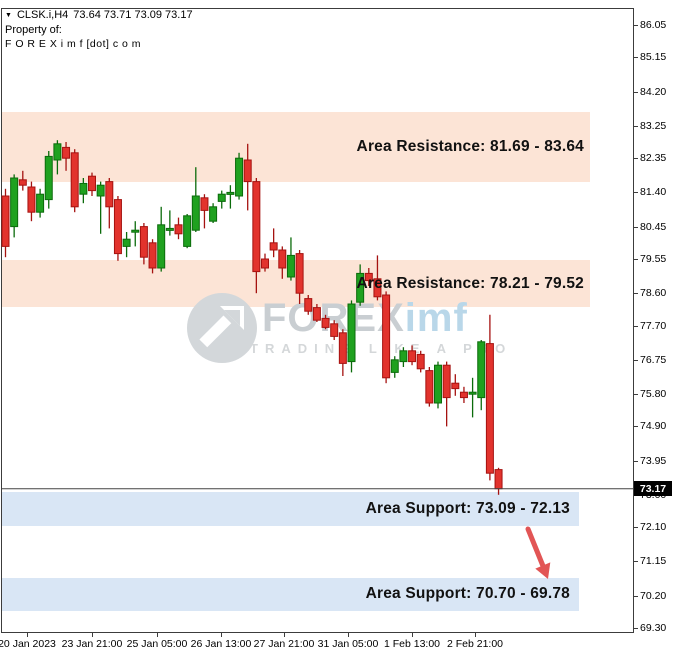  Describe the element at coordinates (42, 15) in the screenshot. I see `symbol-period-label: CLSK.i,H4` at that location.